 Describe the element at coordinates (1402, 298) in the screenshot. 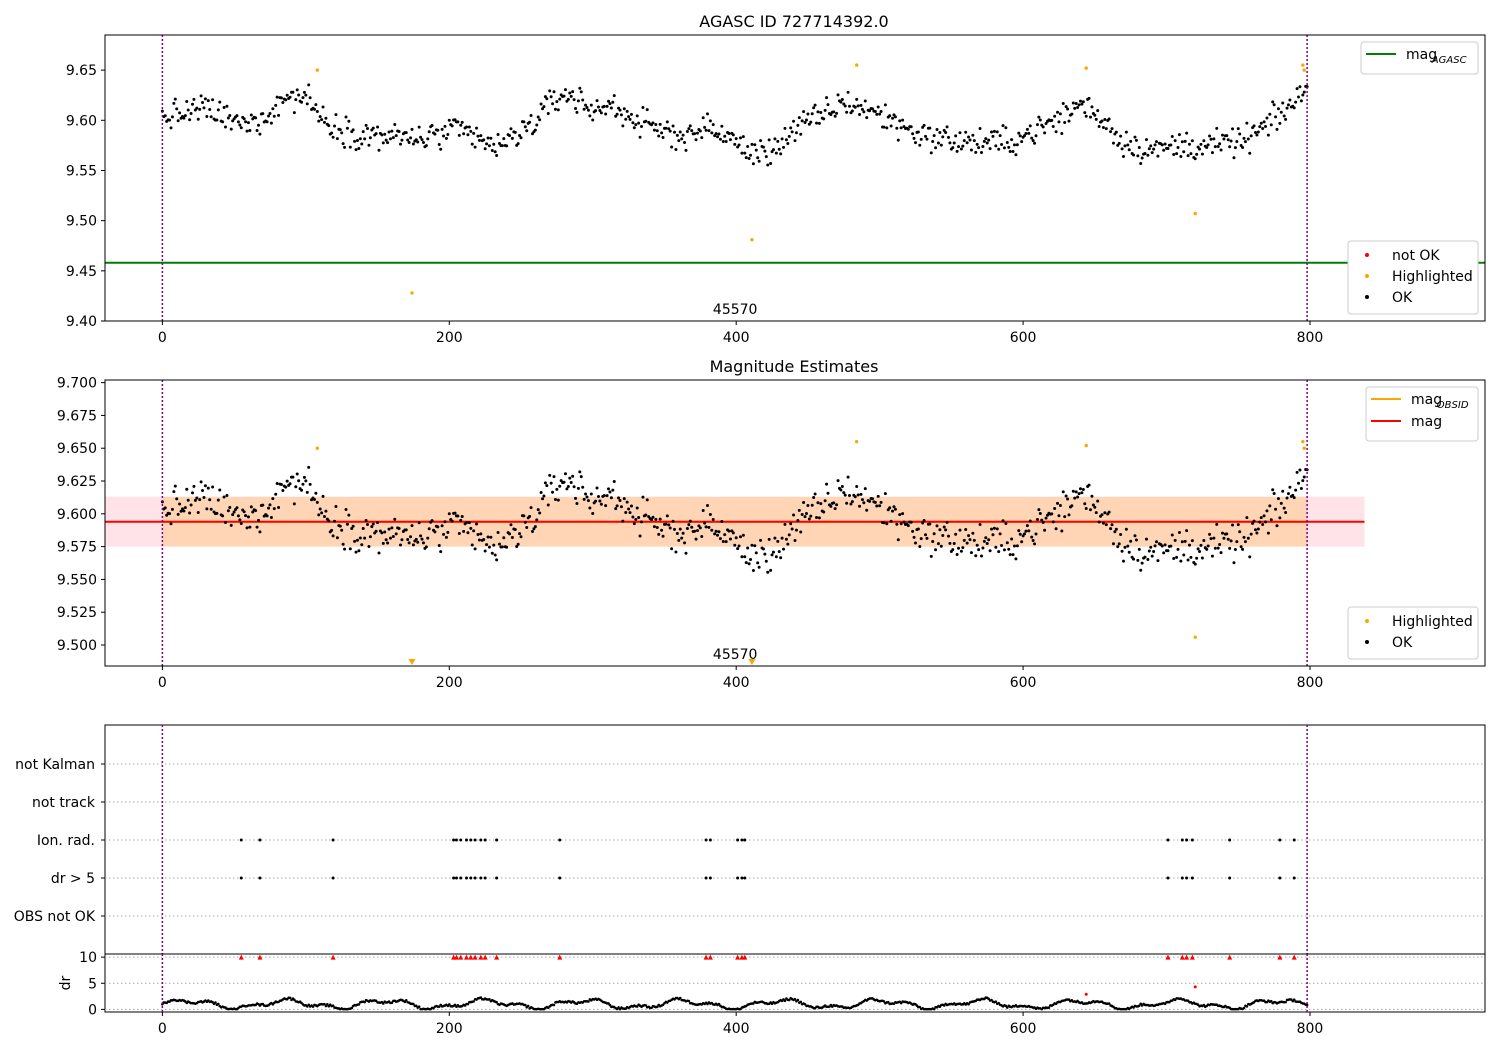

I see `legend-label: OK` at that location.